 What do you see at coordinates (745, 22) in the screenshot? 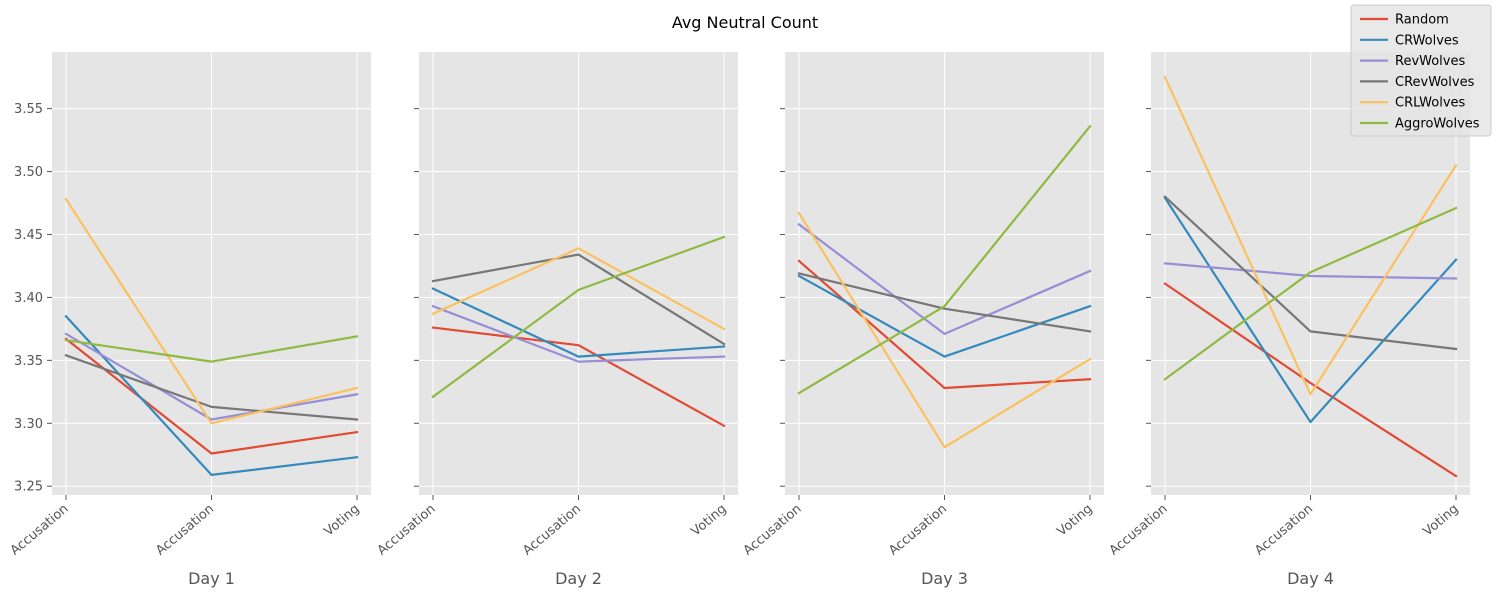
I see `chart-title: Avg Neutral Count` at bounding box center [745, 22].